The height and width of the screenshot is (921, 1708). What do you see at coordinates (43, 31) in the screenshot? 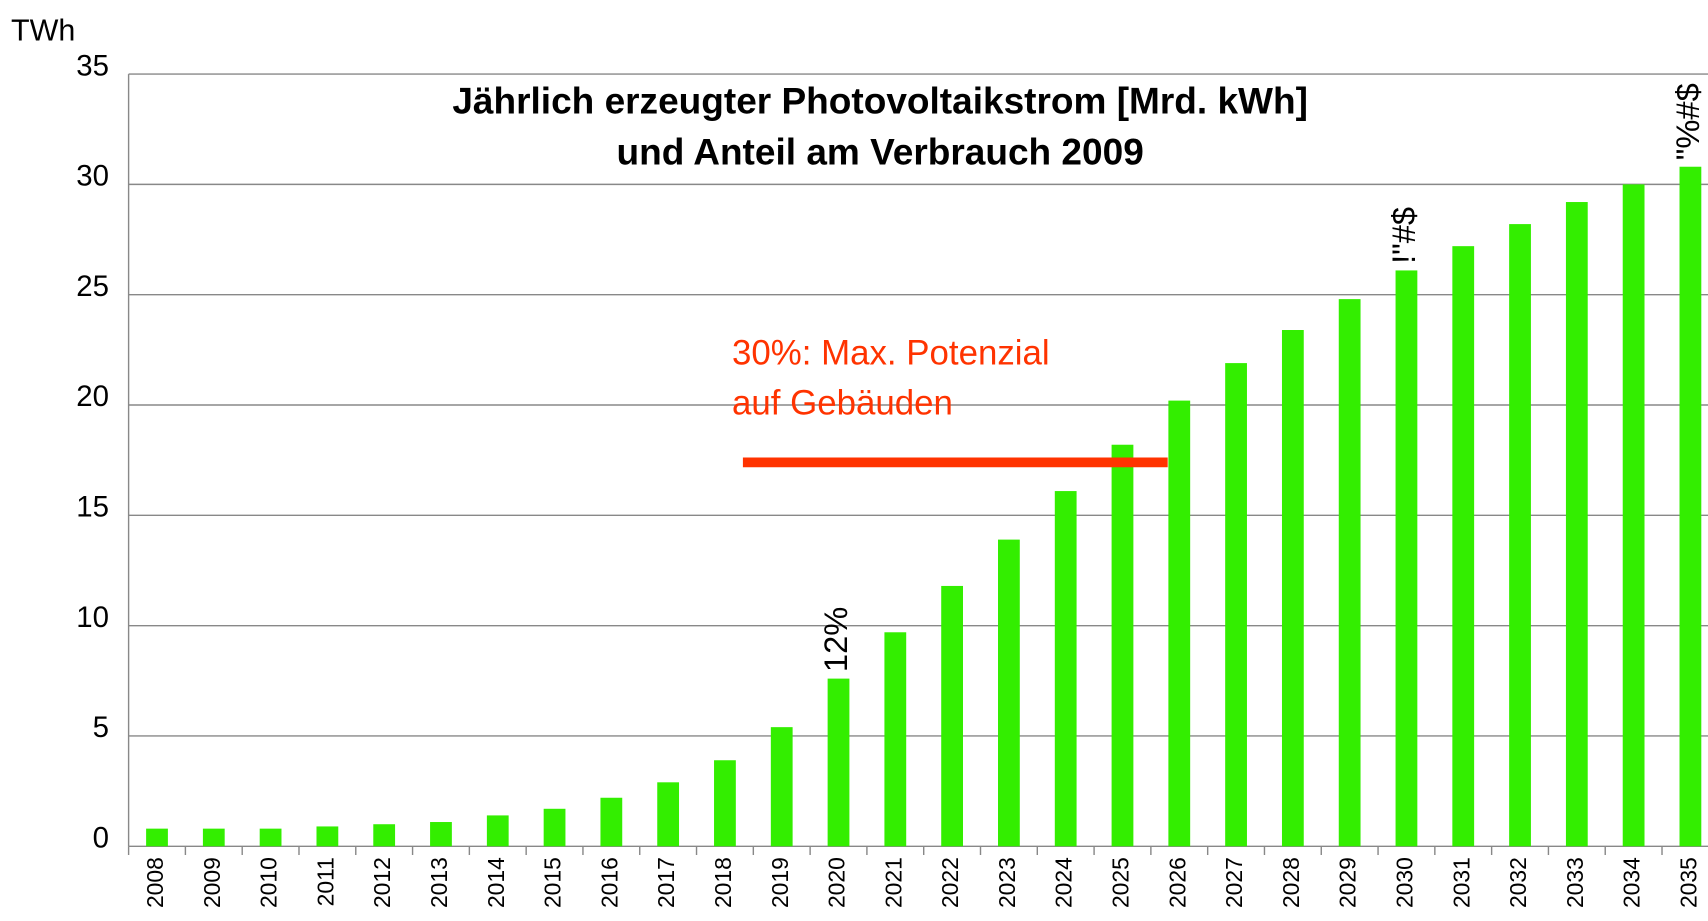
I see `y-axis-label: TWh` at bounding box center [43, 31].